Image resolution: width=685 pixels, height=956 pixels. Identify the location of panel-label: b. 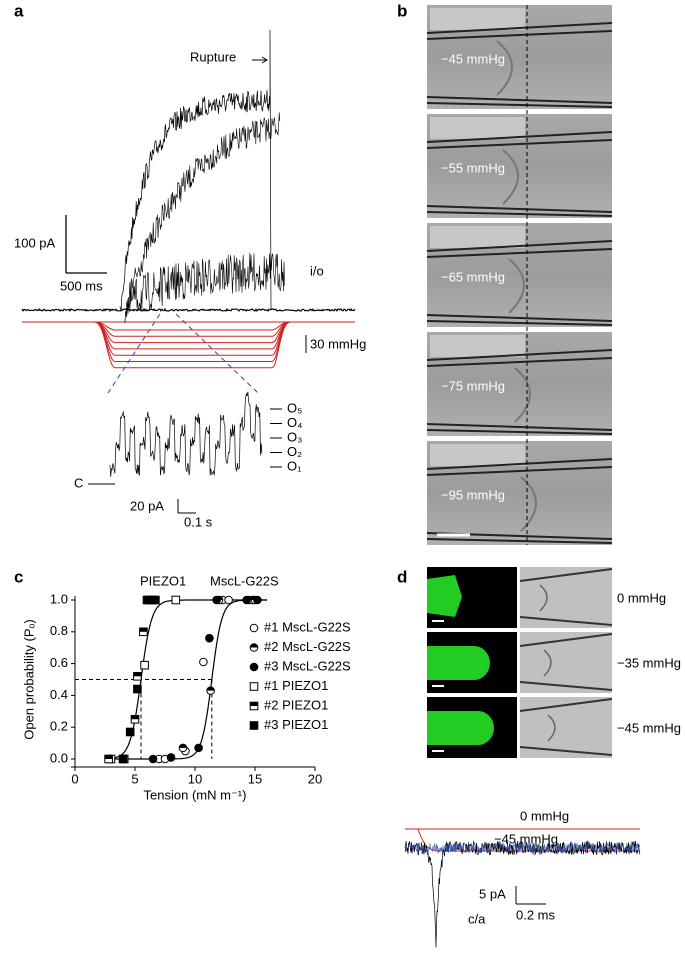
(402, 10).